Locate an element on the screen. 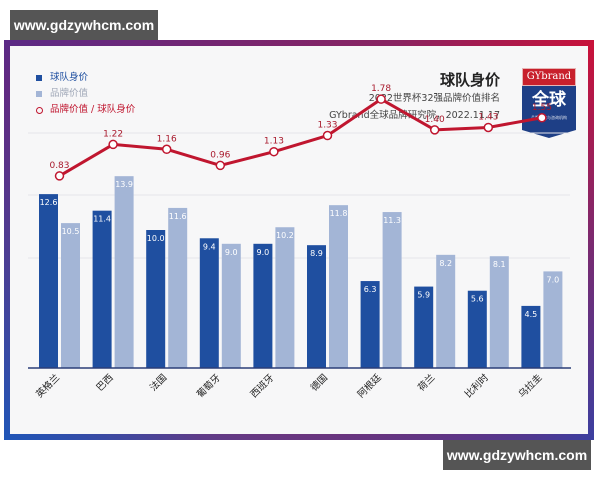 Image resolution: width=600 pixels, height=480 pixels. legend-item-brand-value: 品牌价值 is located at coordinates (85, 94).